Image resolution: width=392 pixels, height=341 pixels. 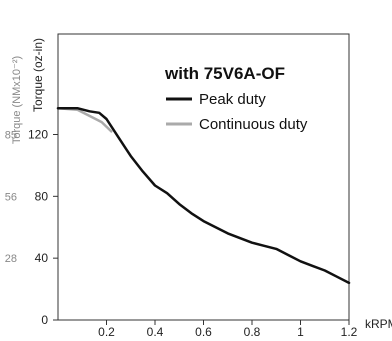 I want to click on x-tick-label: 0.6, so click(x=203, y=332).